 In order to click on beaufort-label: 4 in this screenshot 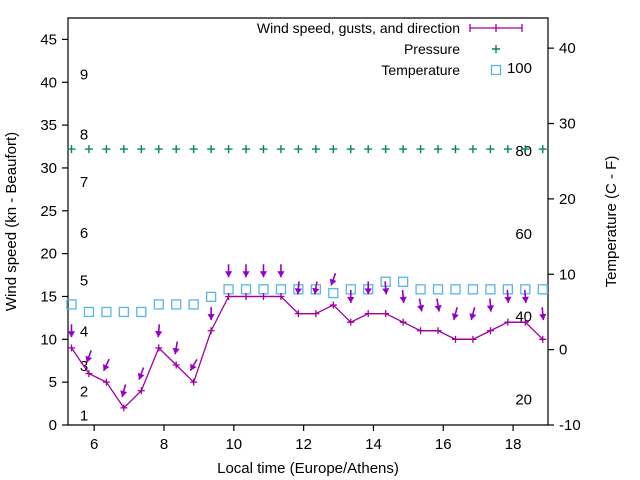, I will do `click(84, 332)`.